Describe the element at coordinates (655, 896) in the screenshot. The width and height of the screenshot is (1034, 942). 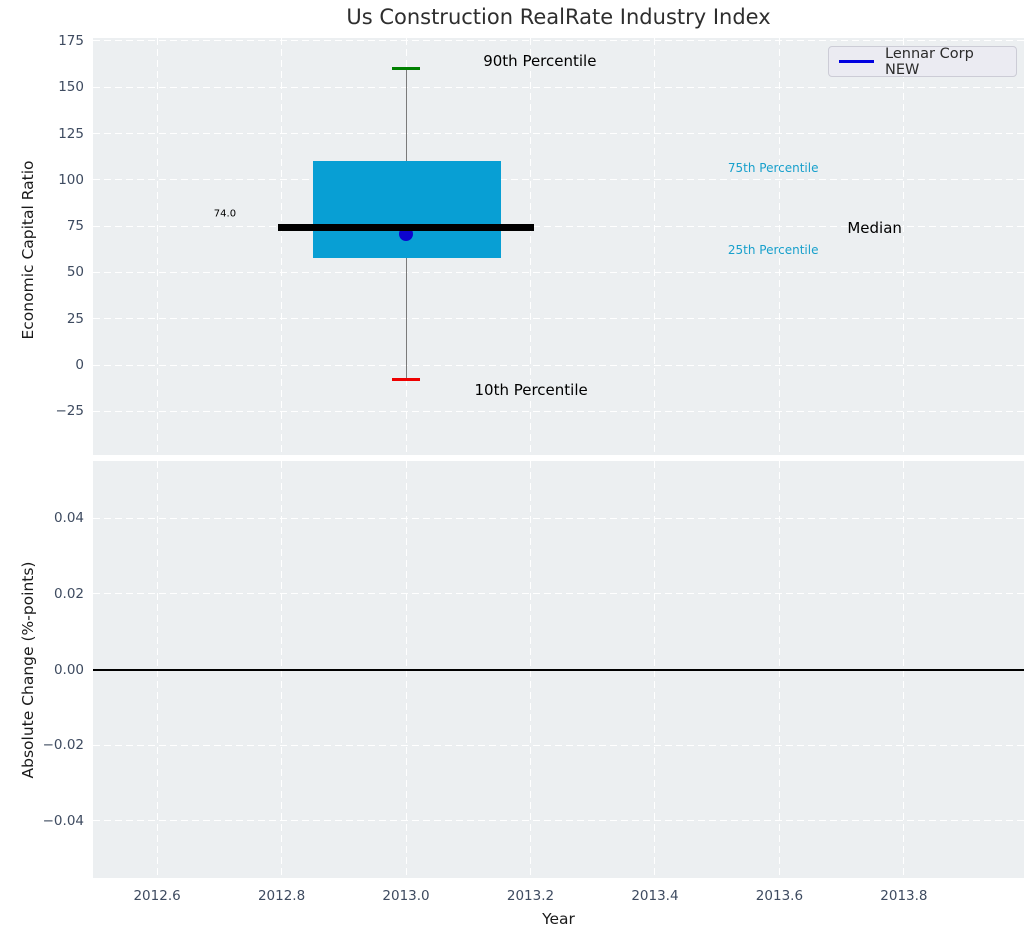
I see `x-tick-label: 2013.4` at that location.